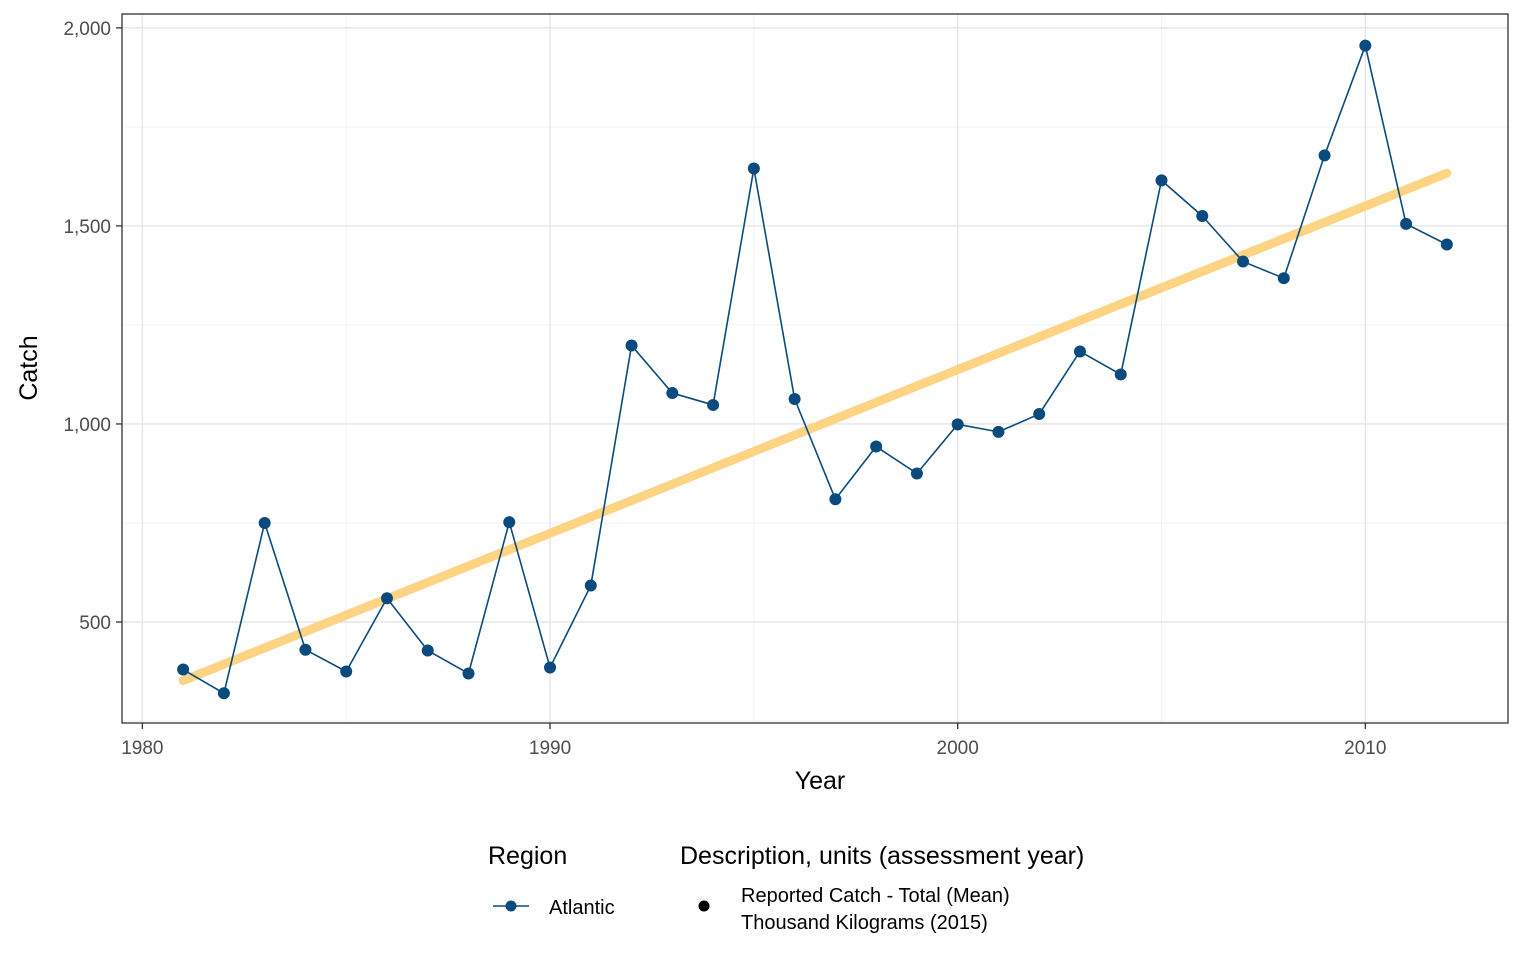 This screenshot has height=960, width=1536. What do you see at coordinates (582, 908) in the screenshot?
I see `legend-region-label: Atlantic` at bounding box center [582, 908].